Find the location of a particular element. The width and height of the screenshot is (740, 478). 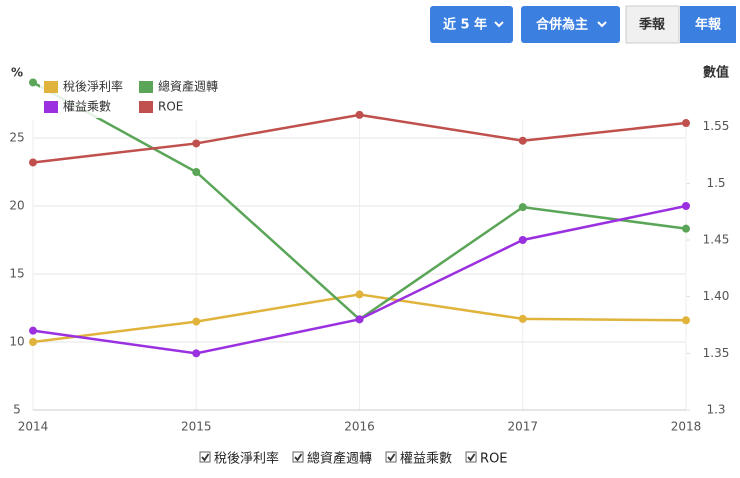

period-label: 近 5 年 is located at coordinates (465, 25).